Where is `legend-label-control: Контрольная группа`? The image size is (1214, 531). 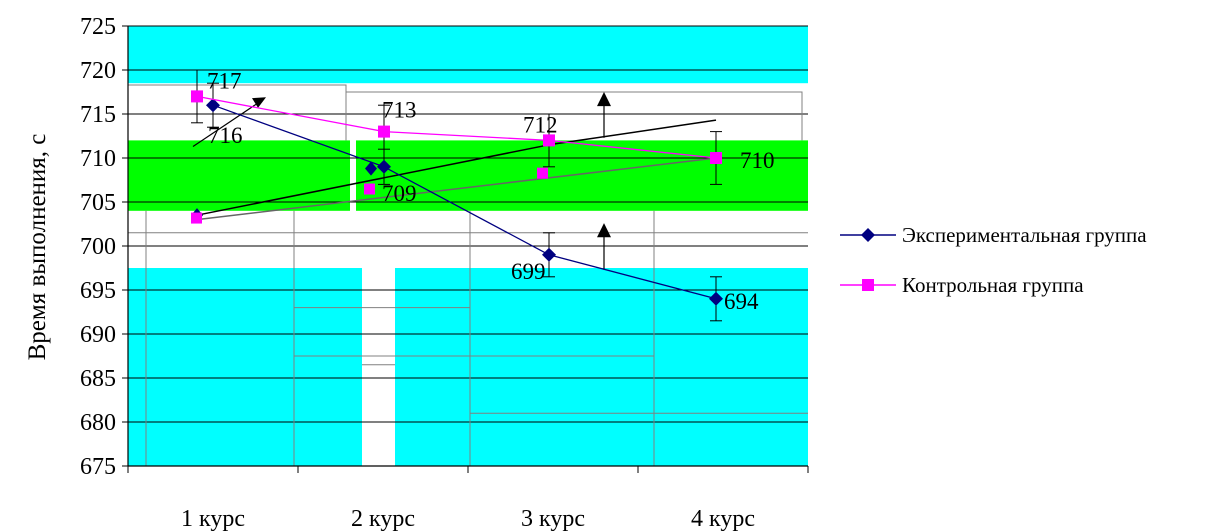
legend-label-control: Контрольная группа is located at coordinates (993, 284).